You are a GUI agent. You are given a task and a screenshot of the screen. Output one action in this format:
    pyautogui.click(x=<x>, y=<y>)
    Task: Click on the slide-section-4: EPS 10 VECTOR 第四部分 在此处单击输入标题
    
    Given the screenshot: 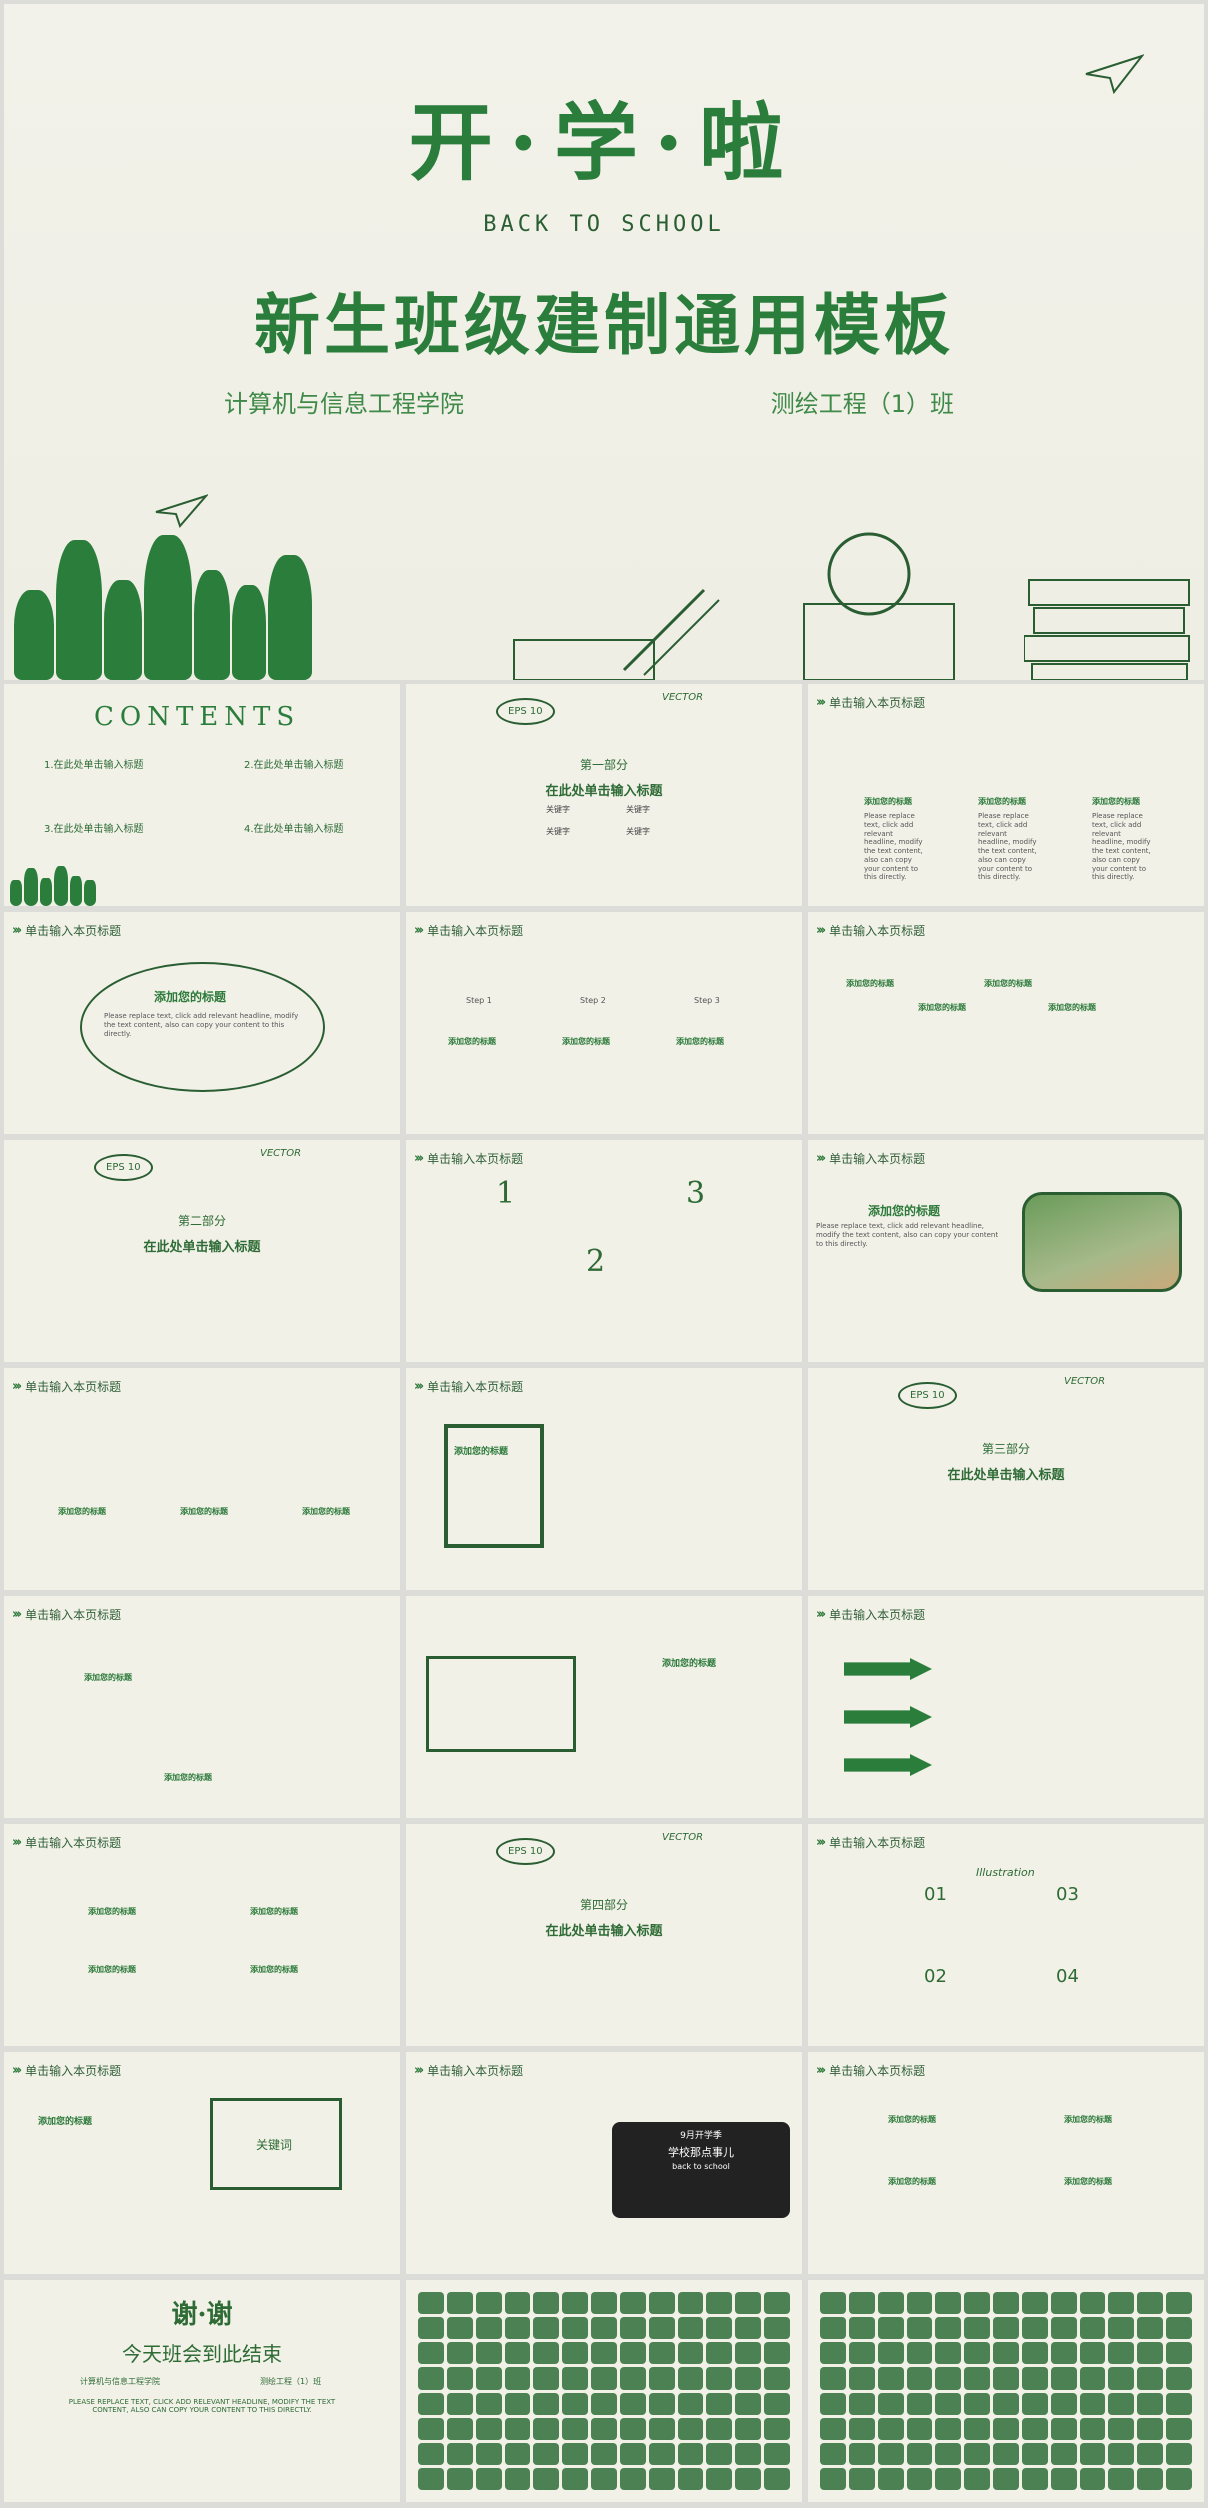 What is the action you would take?
    pyautogui.click(x=604, y=1935)
    